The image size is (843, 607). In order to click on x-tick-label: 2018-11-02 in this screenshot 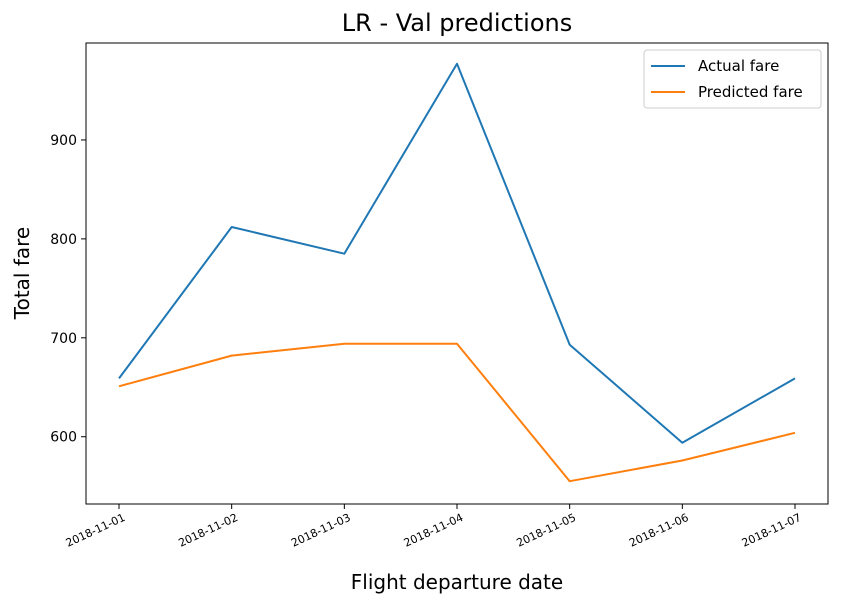, I will do `click(207, 530)`.